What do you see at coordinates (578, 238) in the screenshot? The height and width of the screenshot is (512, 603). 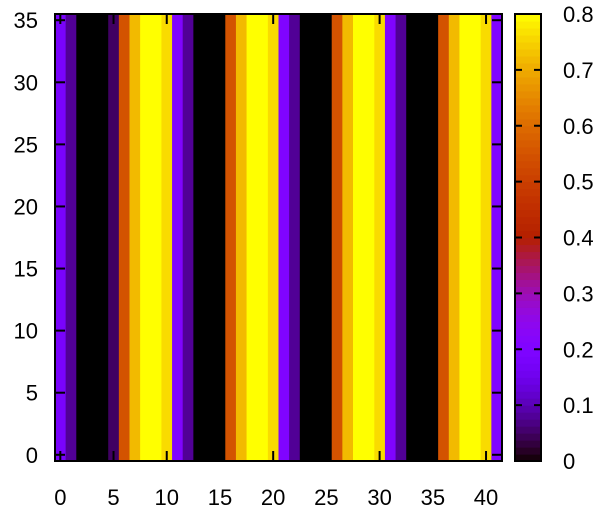 I see `colorbar-tick-label: 0.4` at bounding box center [578, 238].